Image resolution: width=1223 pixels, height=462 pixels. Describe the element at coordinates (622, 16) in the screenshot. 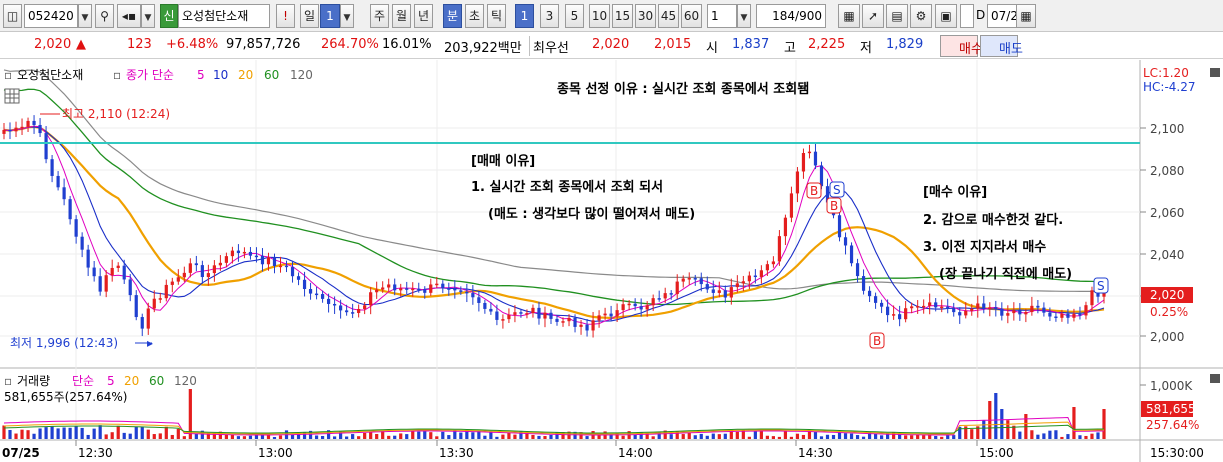

I see `minute-15-button: 15` at that location.